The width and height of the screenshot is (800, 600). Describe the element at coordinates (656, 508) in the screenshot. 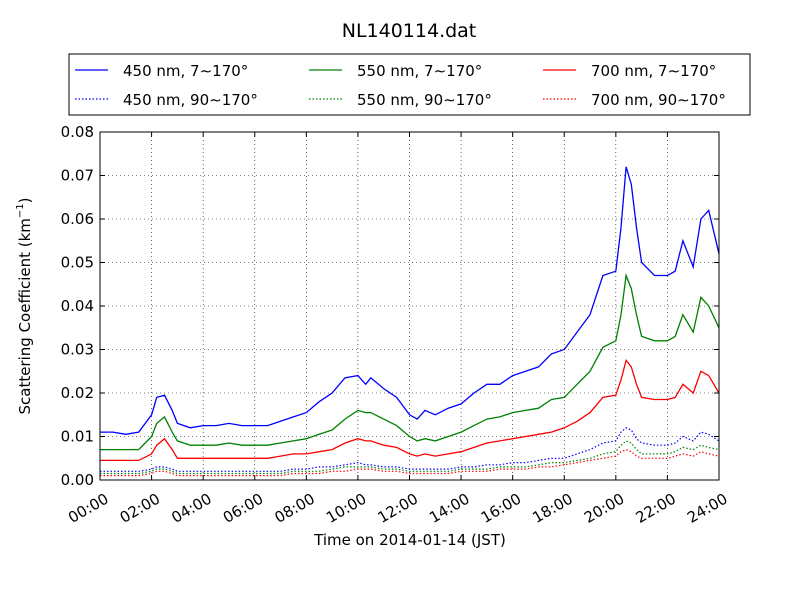

I see `x-tick-label: 22:00` at that location.